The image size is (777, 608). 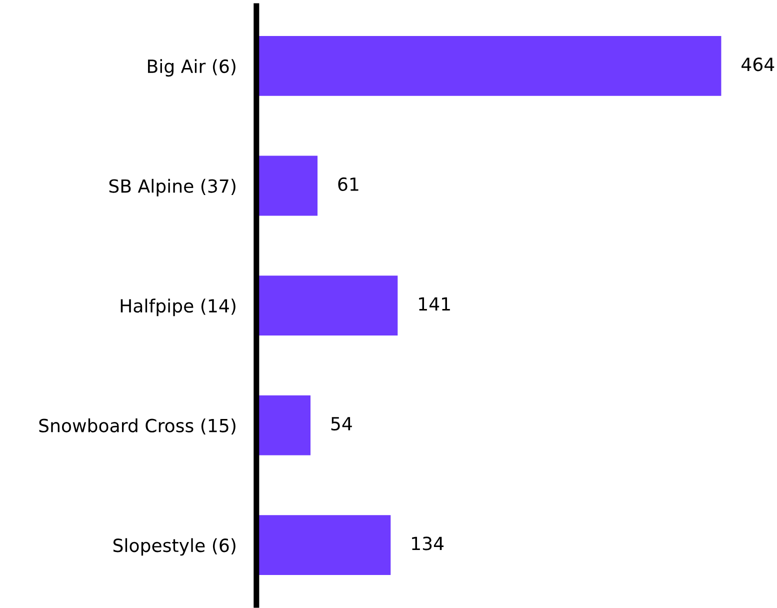 What do you see at coordinates (758, 65) in the screenshot?
I see `data-label: 464` at bounding box center [758, 65].